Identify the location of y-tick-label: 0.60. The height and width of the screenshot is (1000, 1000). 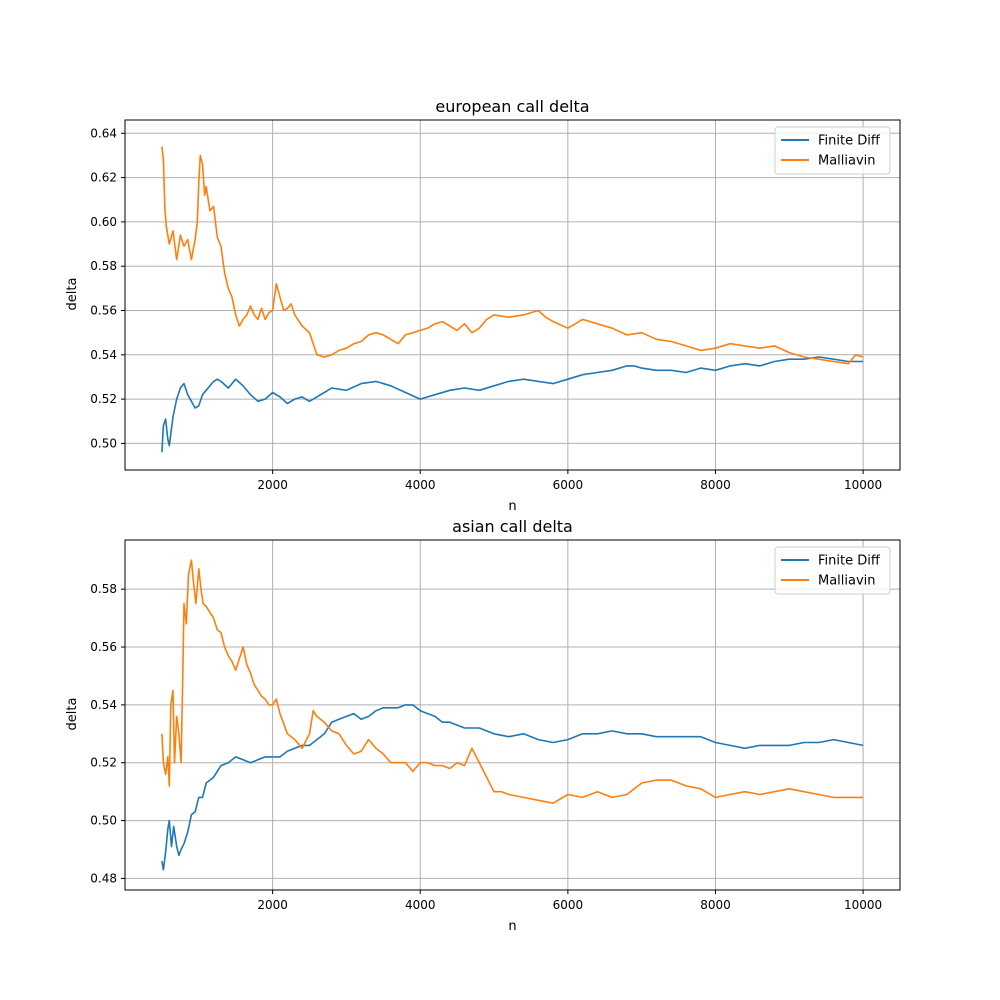
(103, 222).